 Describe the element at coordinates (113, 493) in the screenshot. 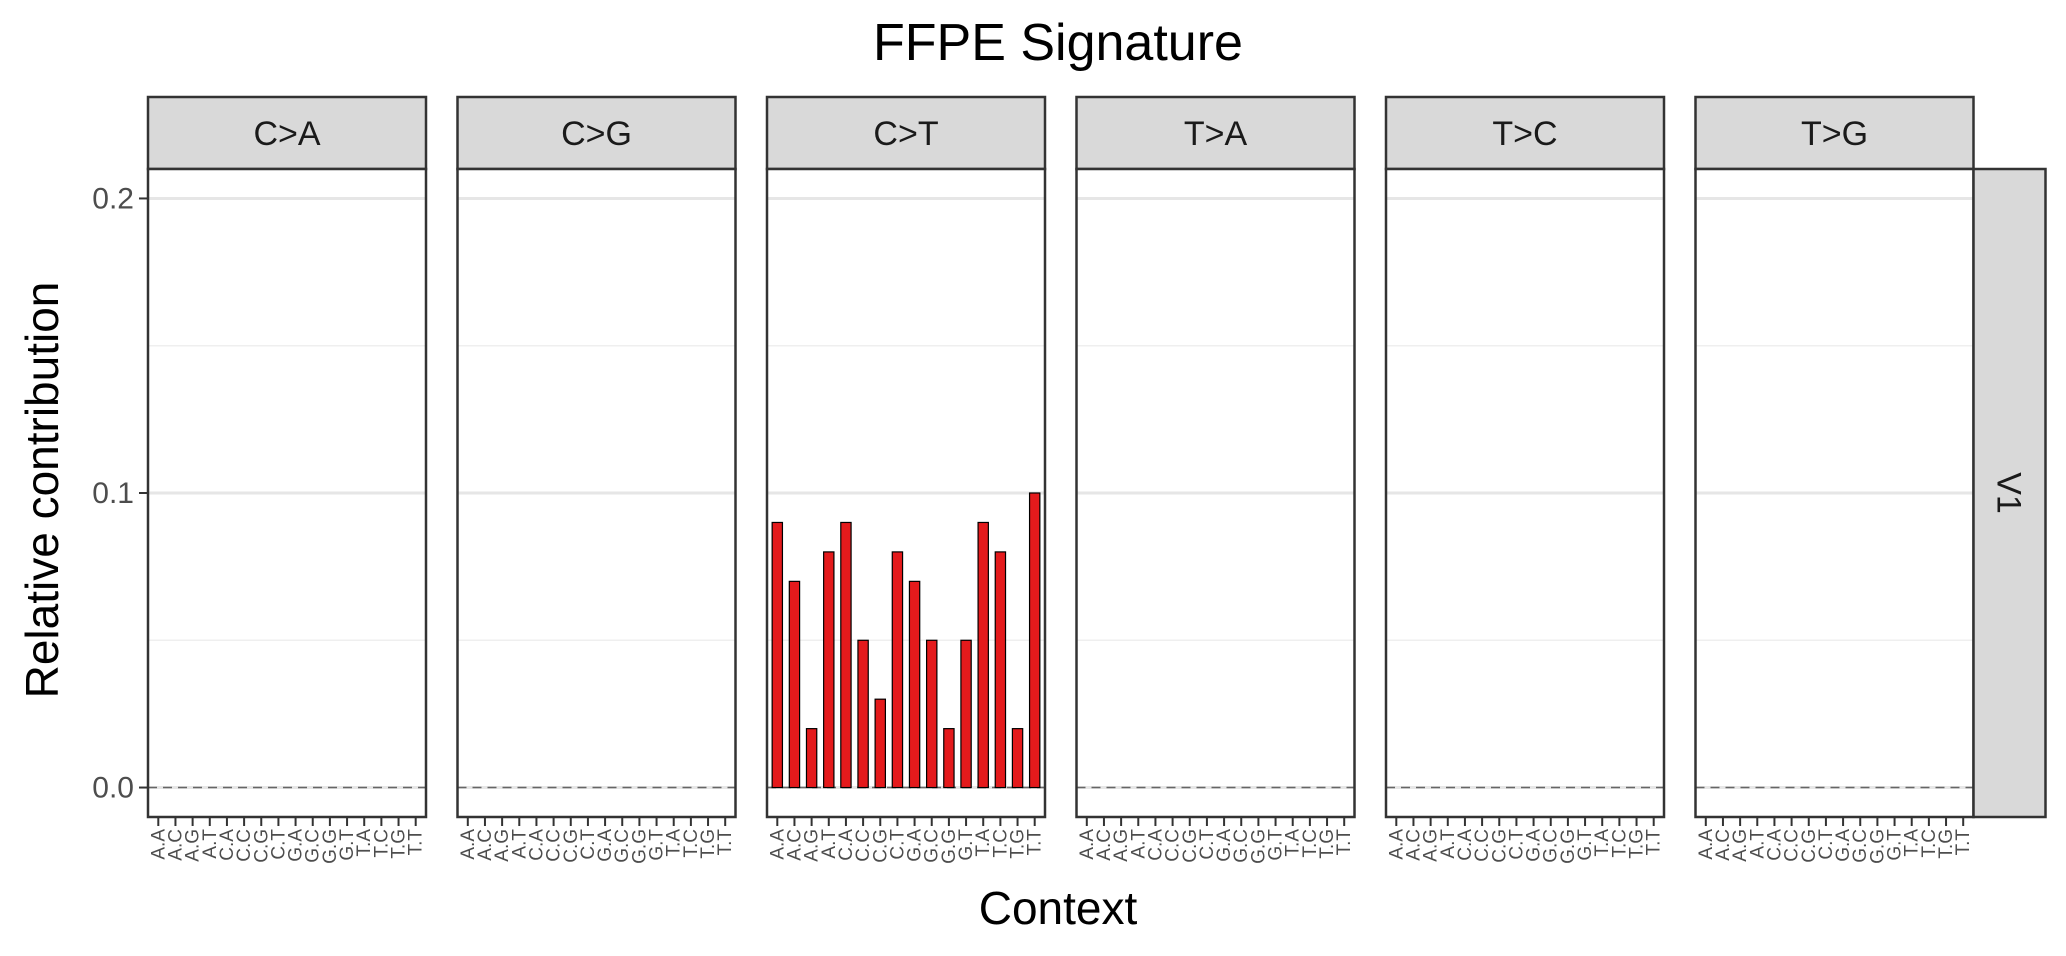

I see `y-tick-label: 0.1` at that location.